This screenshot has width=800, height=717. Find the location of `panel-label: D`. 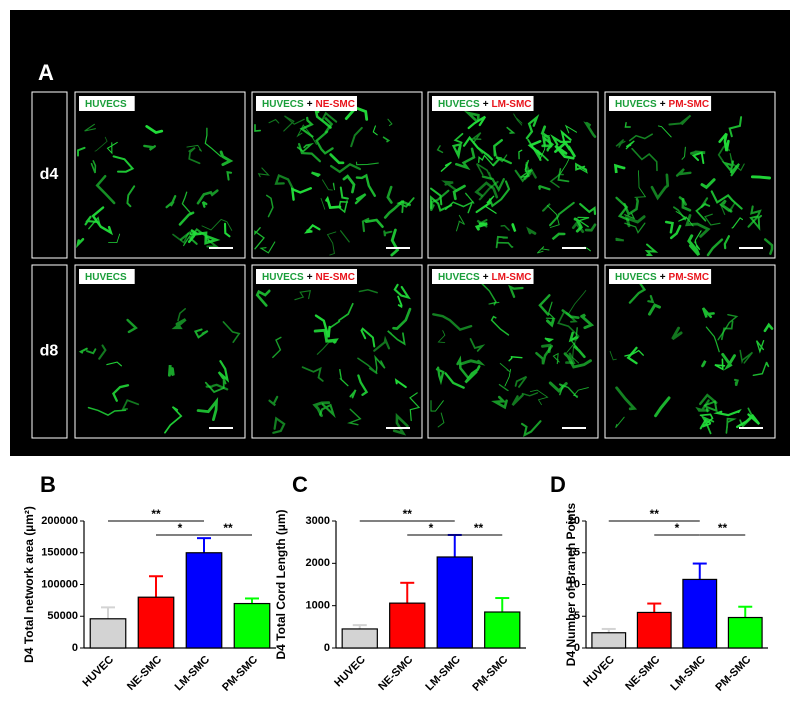

panel-label: D is located at coordinates (558, 484).